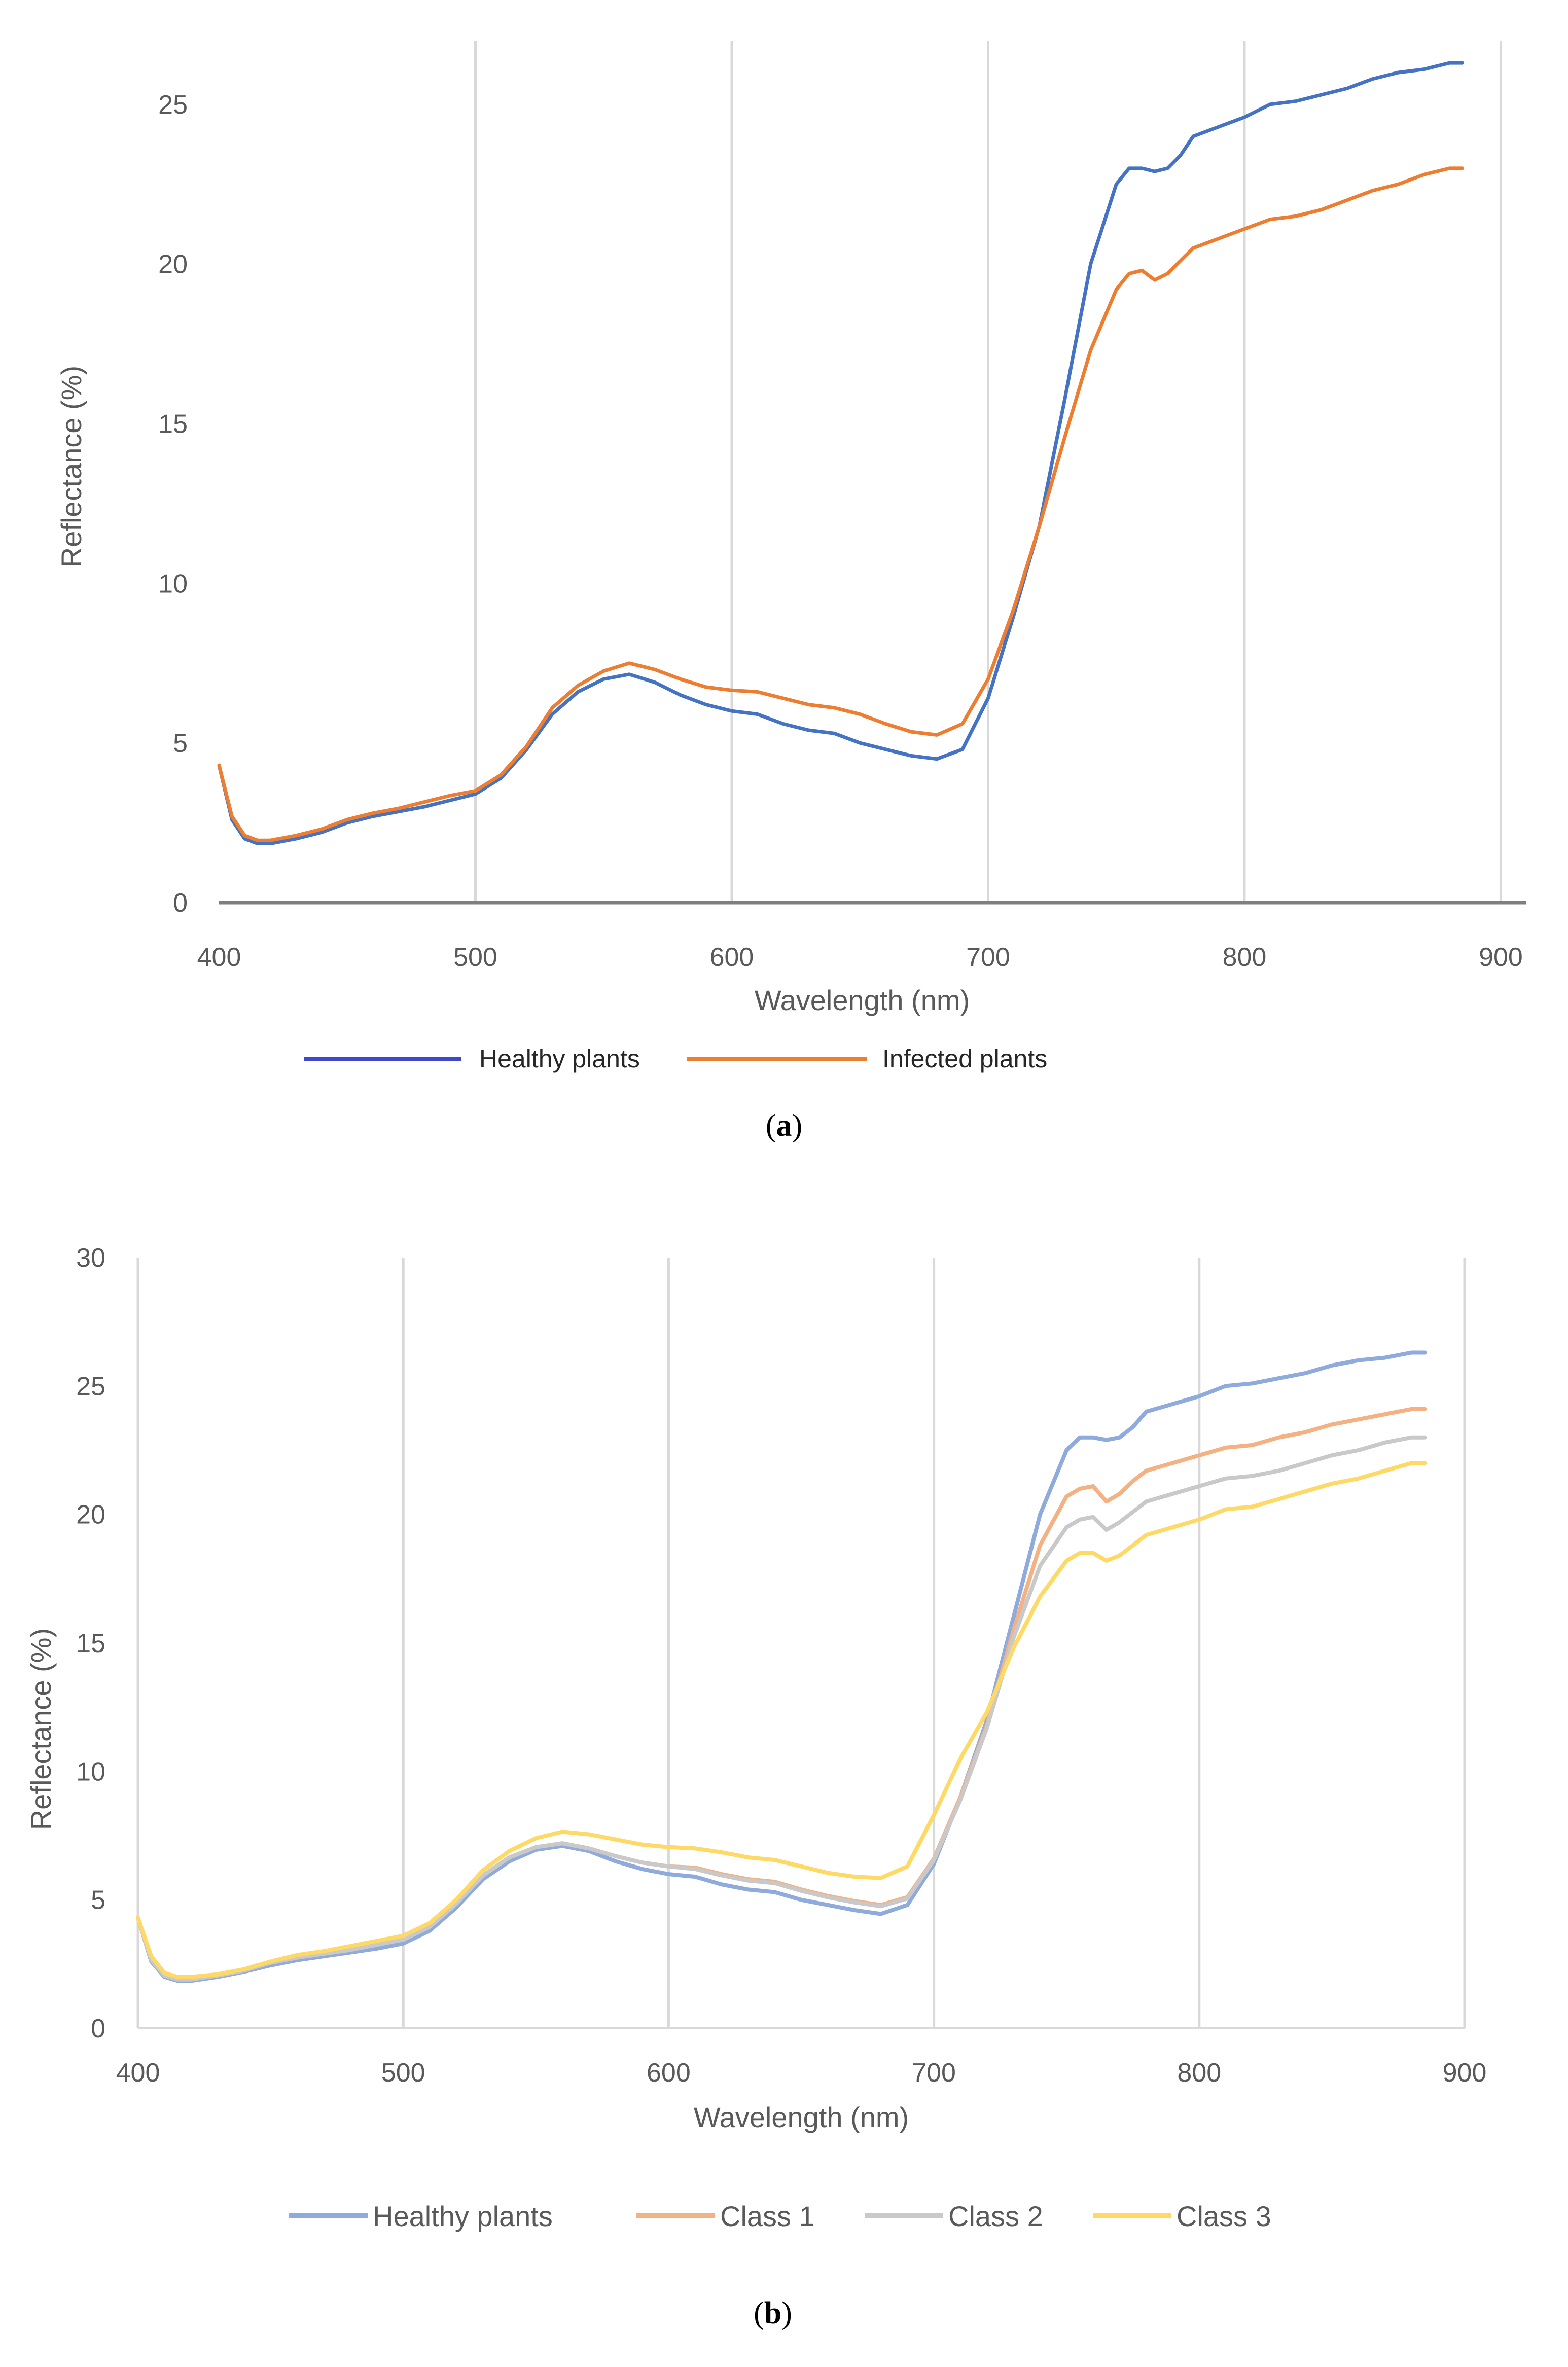 This screenshot has width=1568, height=2367. What do you see at coordinates (862, 1000) in the screenshot?
I see `chart-a-xlabel: Wavelength (nm)` at bounding box center [862, 1000].